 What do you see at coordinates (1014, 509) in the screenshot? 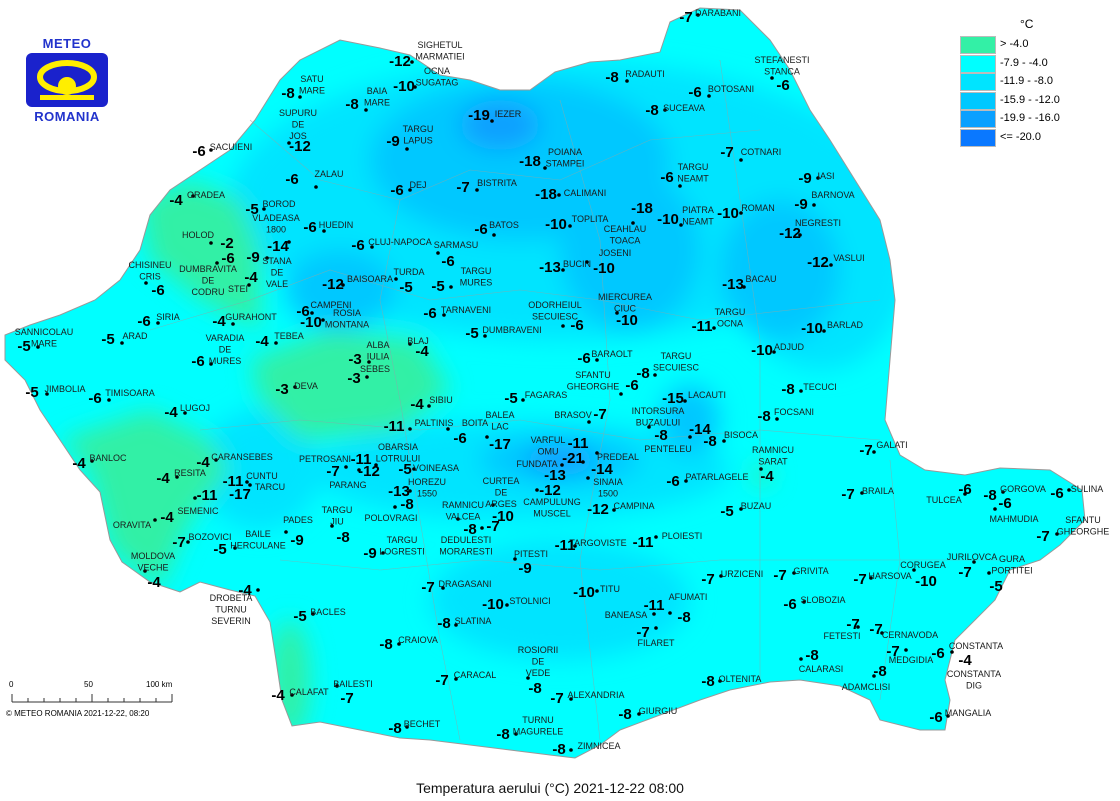
I see `station: MAHMUDIA -6` at bounding box center [1014, 509].